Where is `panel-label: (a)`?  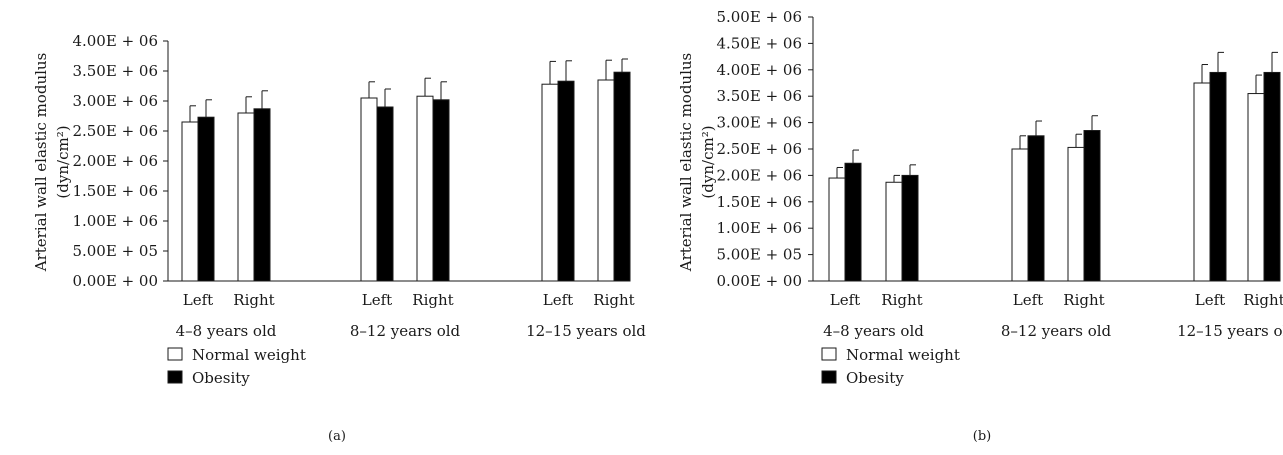
panel-label: (a) is located at coordinates (337, 436).